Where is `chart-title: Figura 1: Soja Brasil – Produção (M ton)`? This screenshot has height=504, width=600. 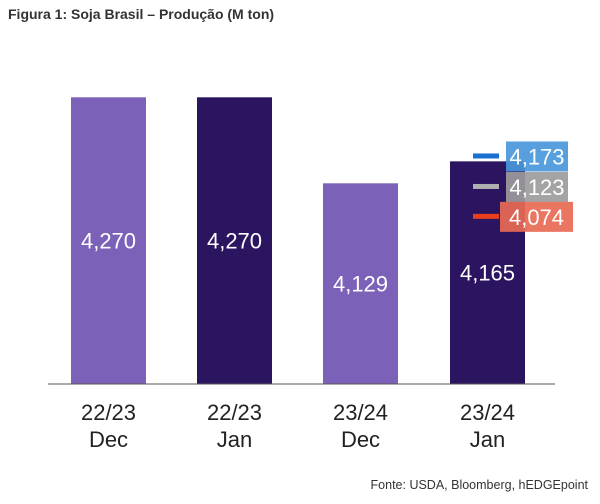
chart-title: Figura 1: Soja Brasil – Produção (M ton) is located at coordinates (141, 14).